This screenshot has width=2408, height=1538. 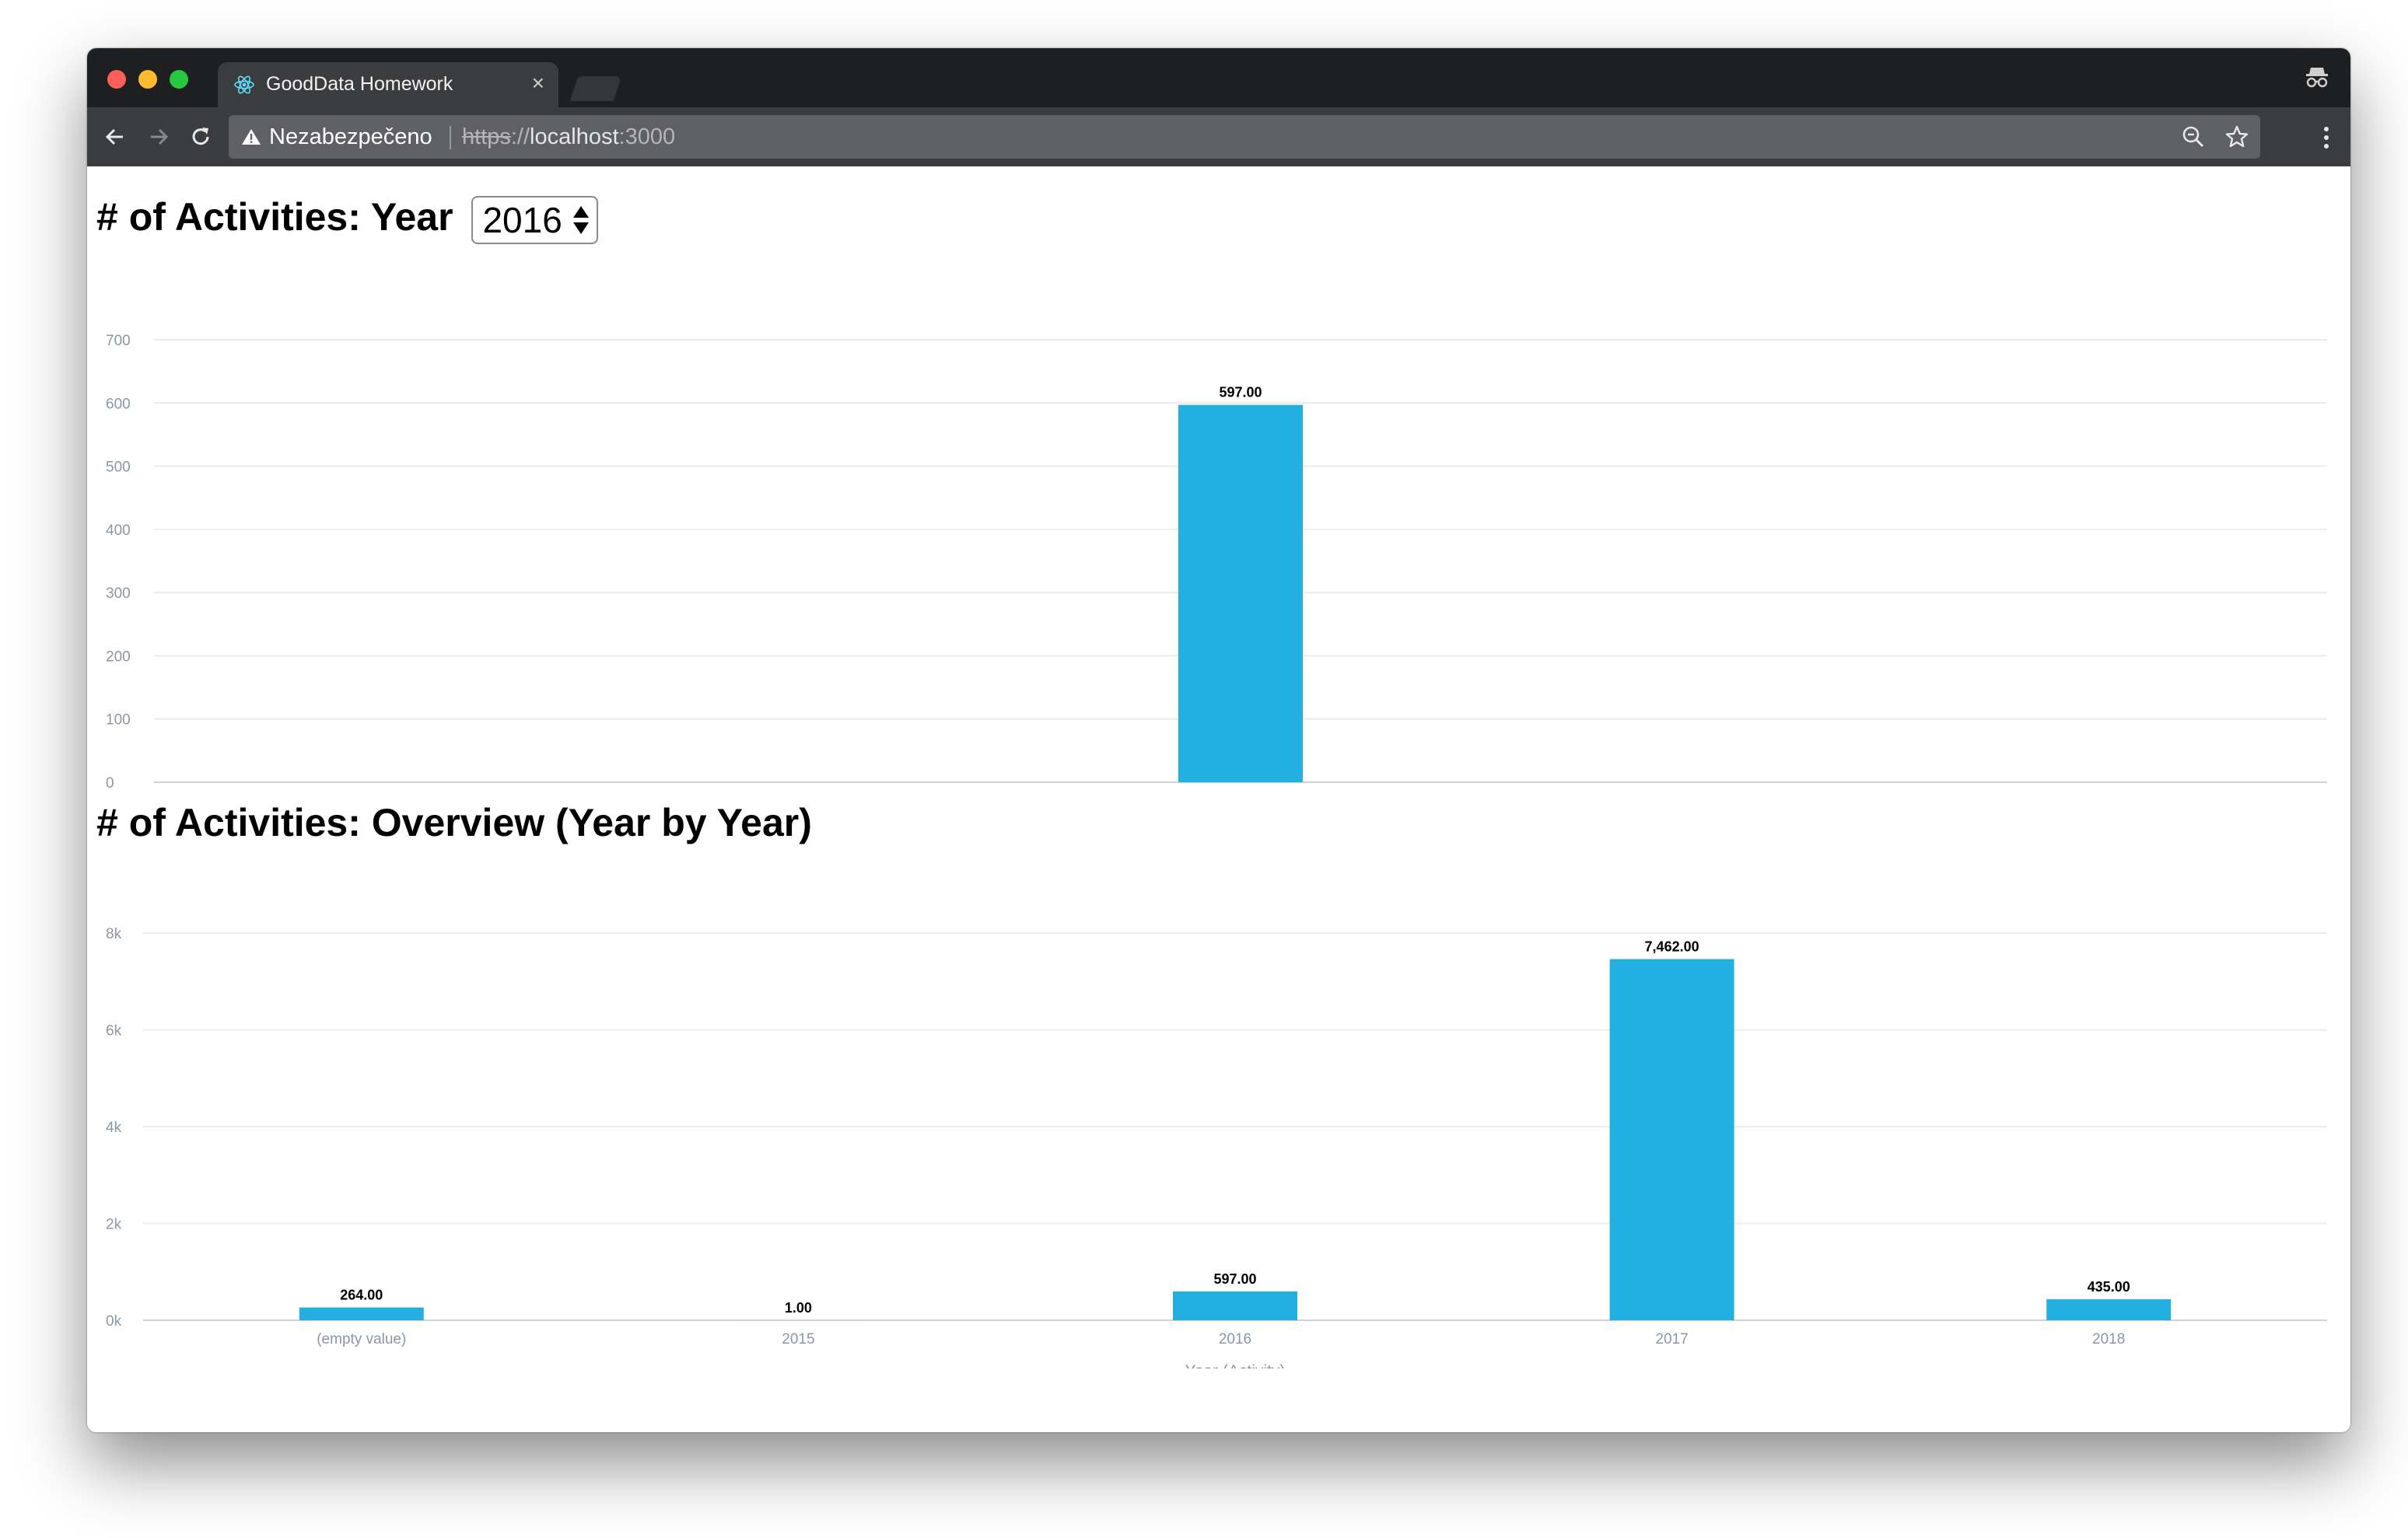 I want to click on incognito-icon, so click(x=2317, y=78).